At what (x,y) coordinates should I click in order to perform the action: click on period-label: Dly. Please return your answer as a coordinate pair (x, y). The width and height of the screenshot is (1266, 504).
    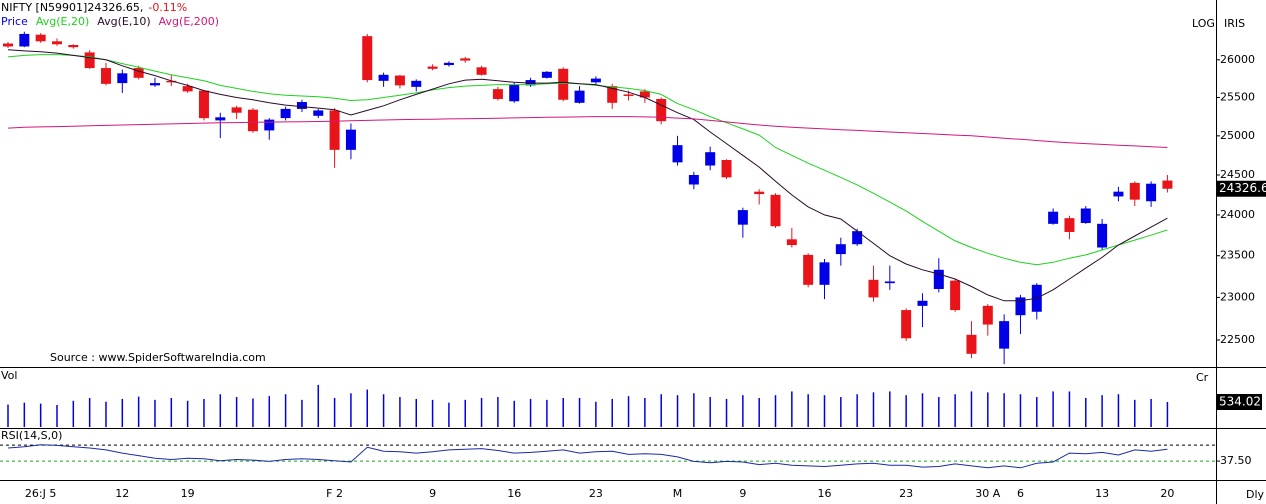
    Looking at the image, I should click on (1255, 494).